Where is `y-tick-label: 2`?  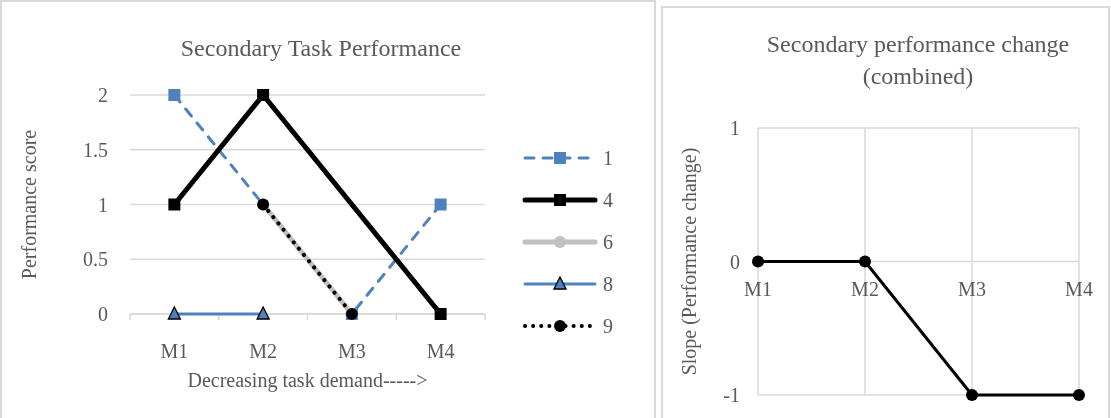 y-tick-label: 2 is located at coordinates (103, 95).